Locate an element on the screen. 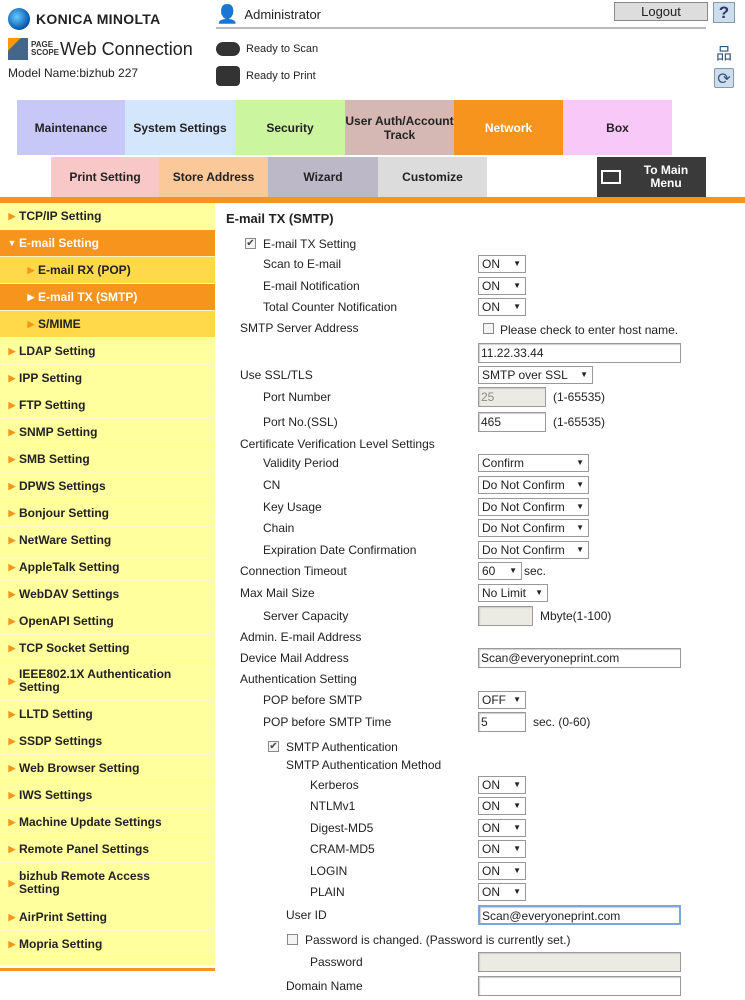 This screenshot has height=1000, width=745. total-counter-notification-select: ON ▼ is located at coordinates (502, 307).